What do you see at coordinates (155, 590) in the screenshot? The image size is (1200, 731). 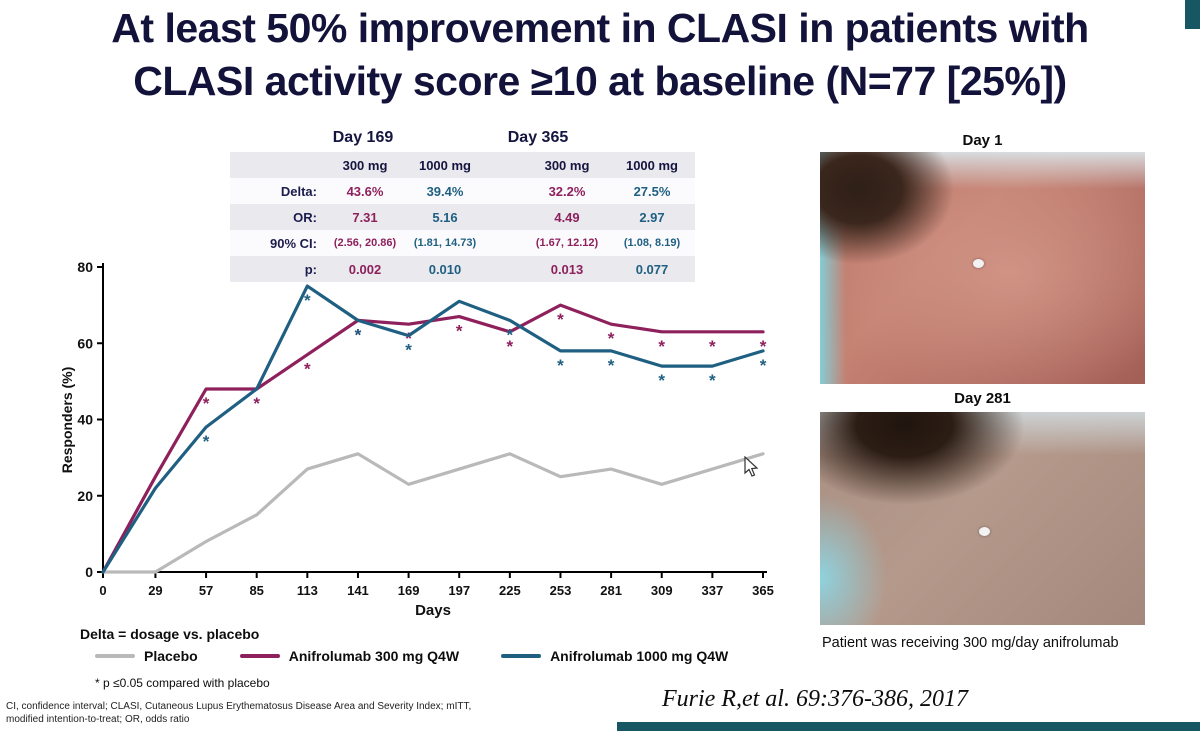 I see `svg-text: 29` at bounding box center [155, 590].